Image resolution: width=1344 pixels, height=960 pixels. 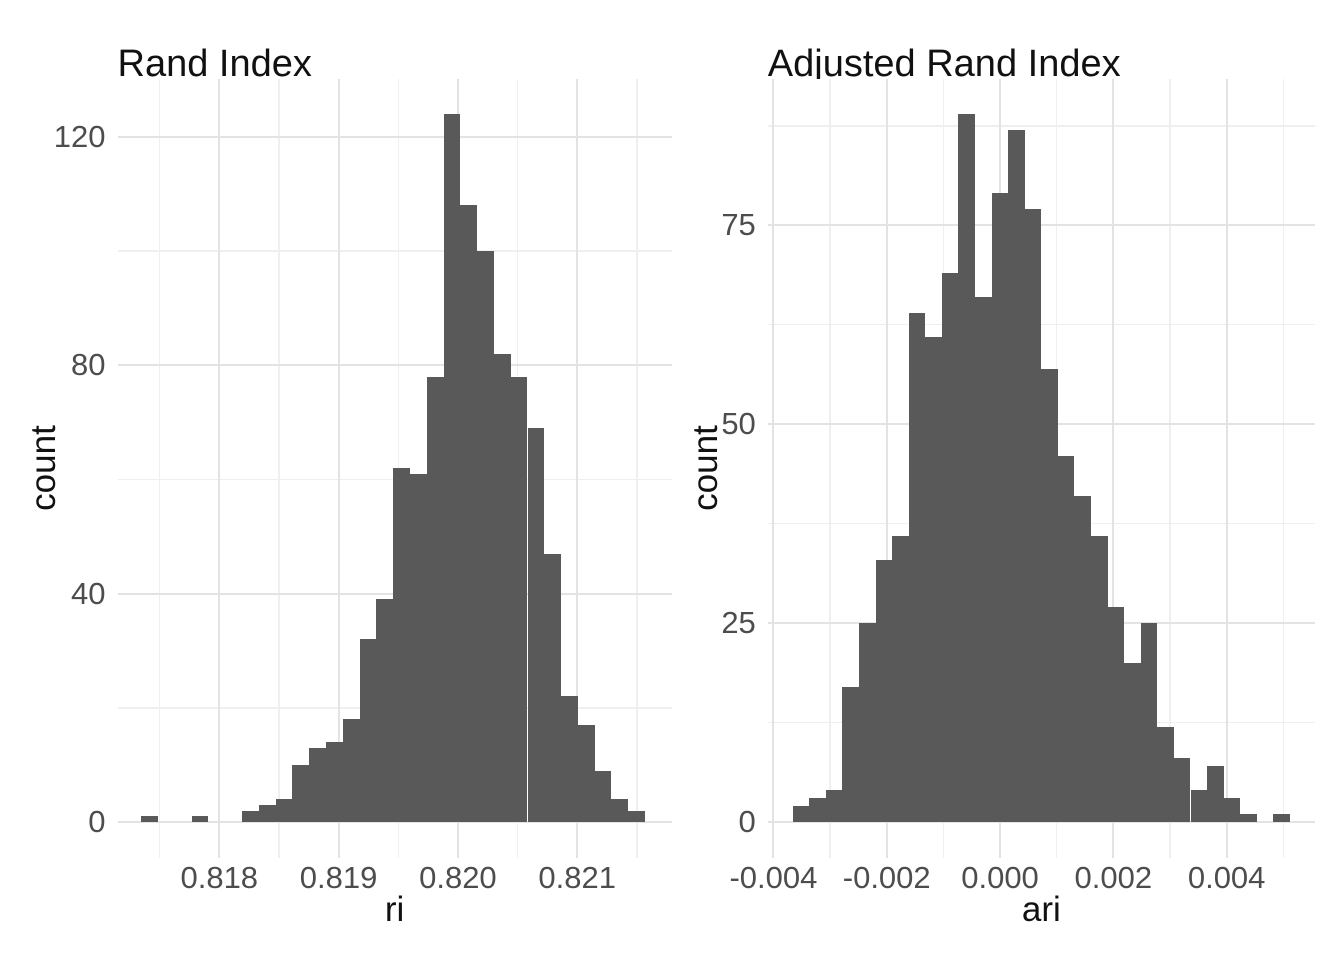 What do you see at coordinates (79, 136) in the screenshot?
I see `y-axis-tick-label: 120` at bounding box center [79, 136].